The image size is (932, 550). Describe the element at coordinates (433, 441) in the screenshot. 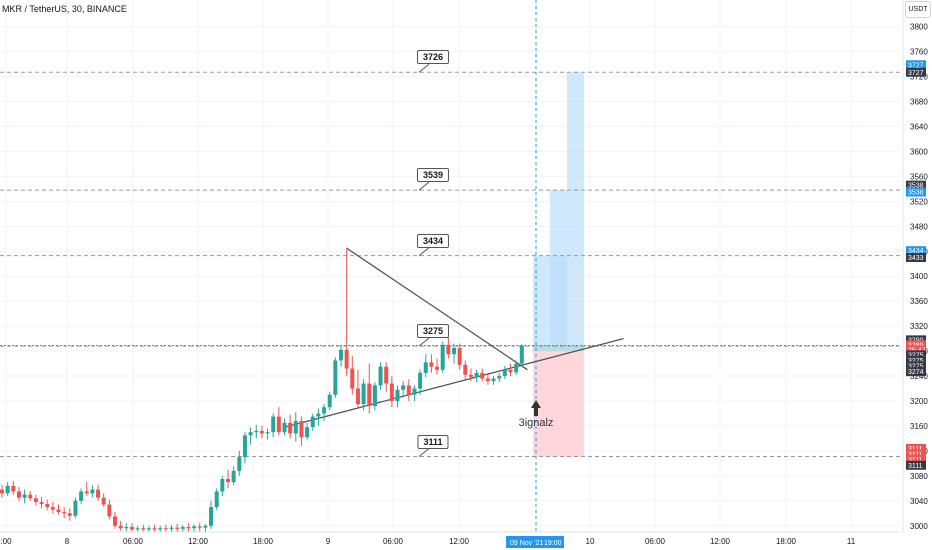

I see `level-label: 3111` at that location.